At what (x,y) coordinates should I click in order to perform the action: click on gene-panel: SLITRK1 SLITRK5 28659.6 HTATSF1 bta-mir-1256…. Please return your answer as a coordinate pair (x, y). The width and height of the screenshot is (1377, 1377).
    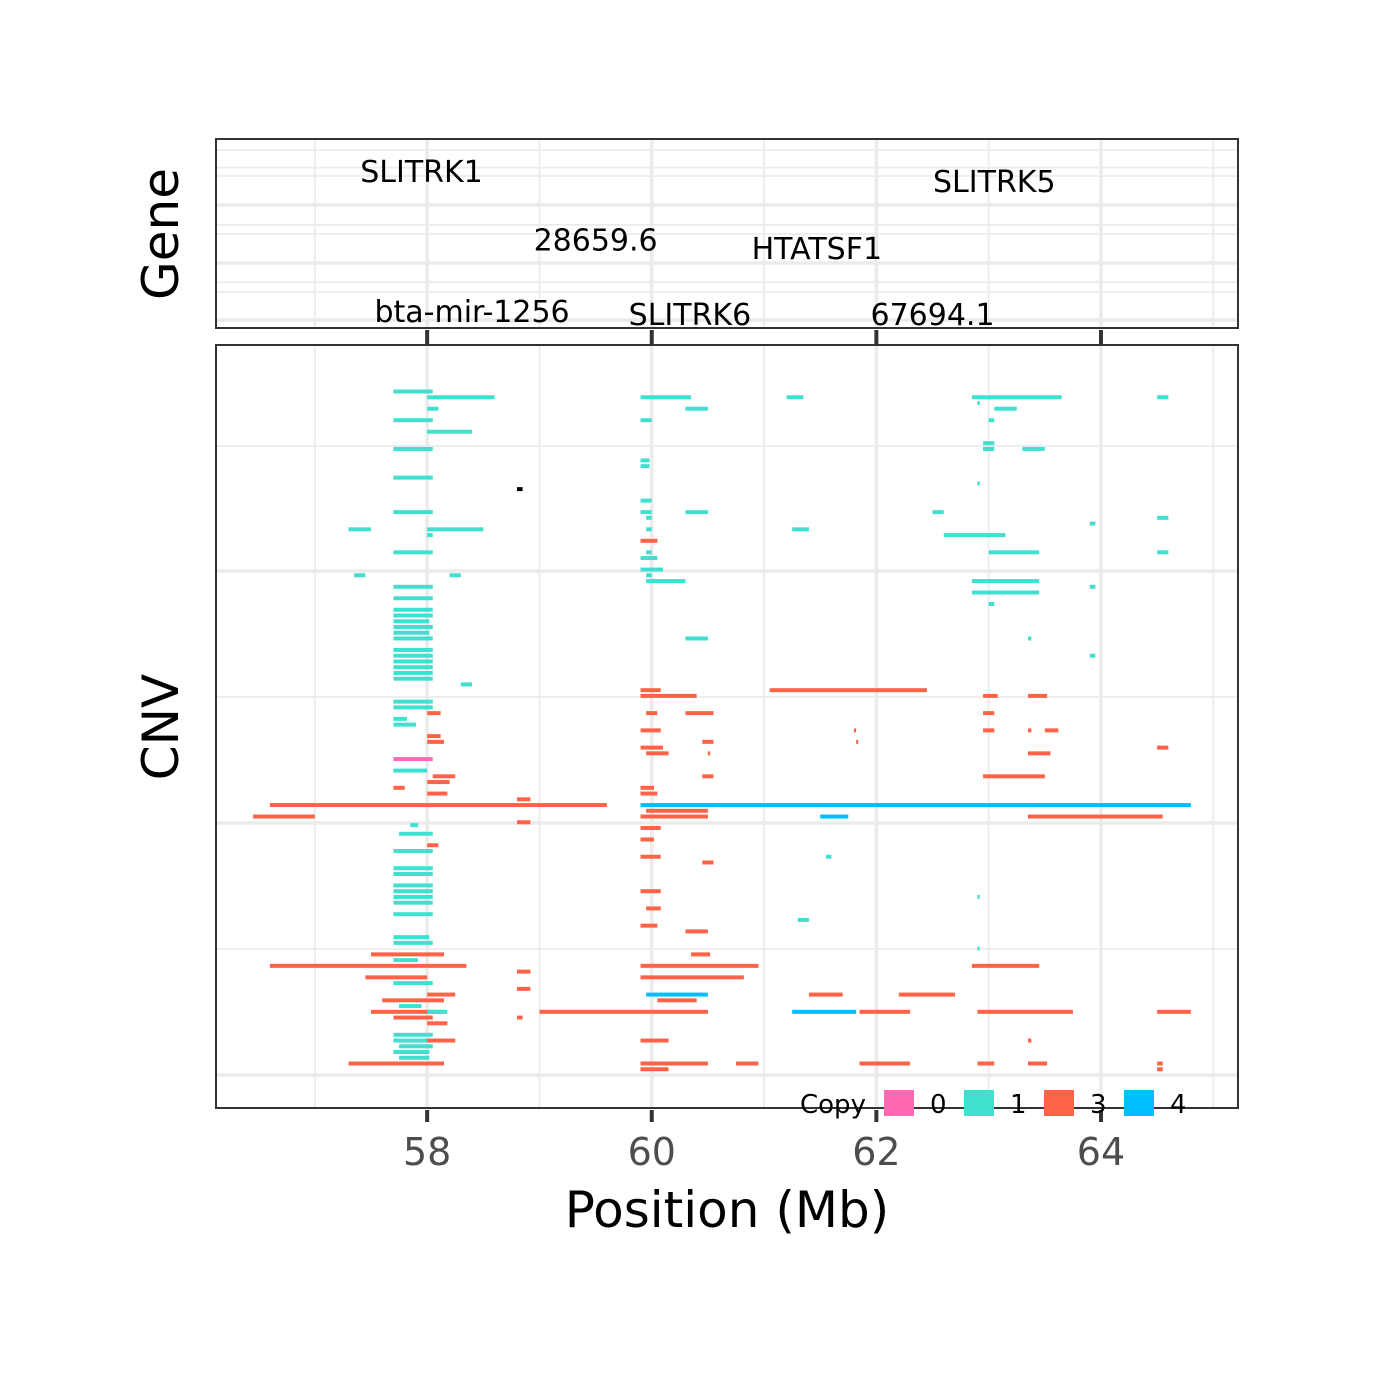
    Looking at the image, I should click on (727, 235).